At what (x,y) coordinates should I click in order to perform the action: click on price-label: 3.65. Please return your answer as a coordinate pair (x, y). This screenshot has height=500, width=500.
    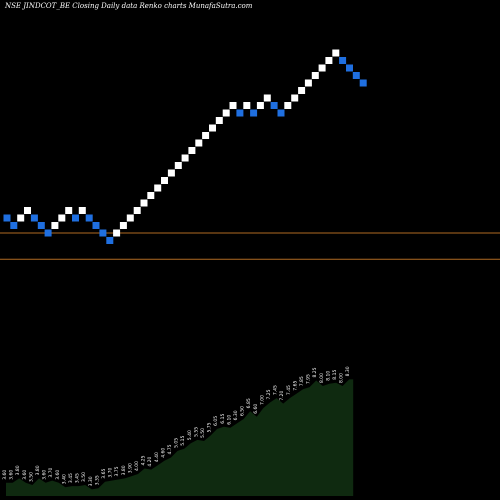
    Looking at the image, I should click on (104, 474).